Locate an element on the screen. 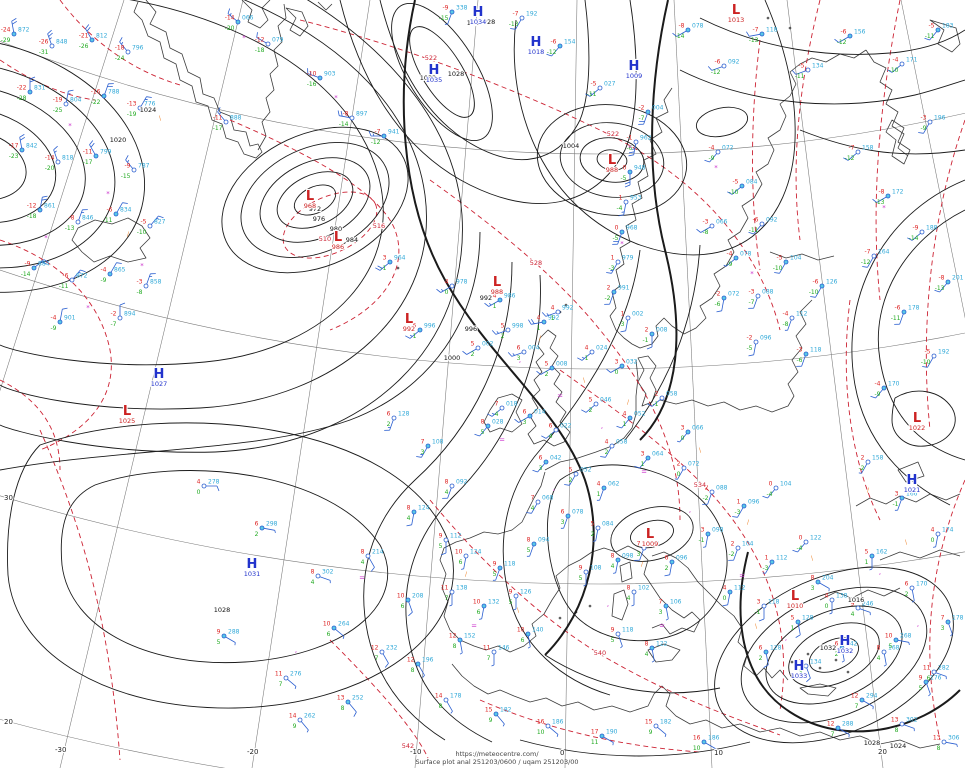 This screenshot has width=965, height=768. pressure-value: 052 is located at coordinates (640, 414).